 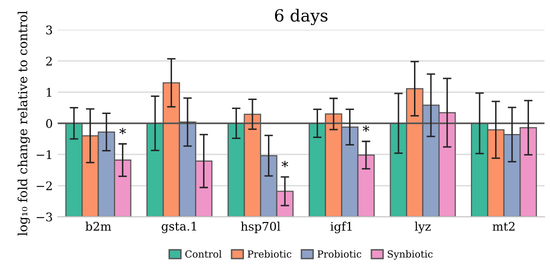 I want to click on y-axis-title: log₁₀ fold change relative to control, so click(x=24, y=123).